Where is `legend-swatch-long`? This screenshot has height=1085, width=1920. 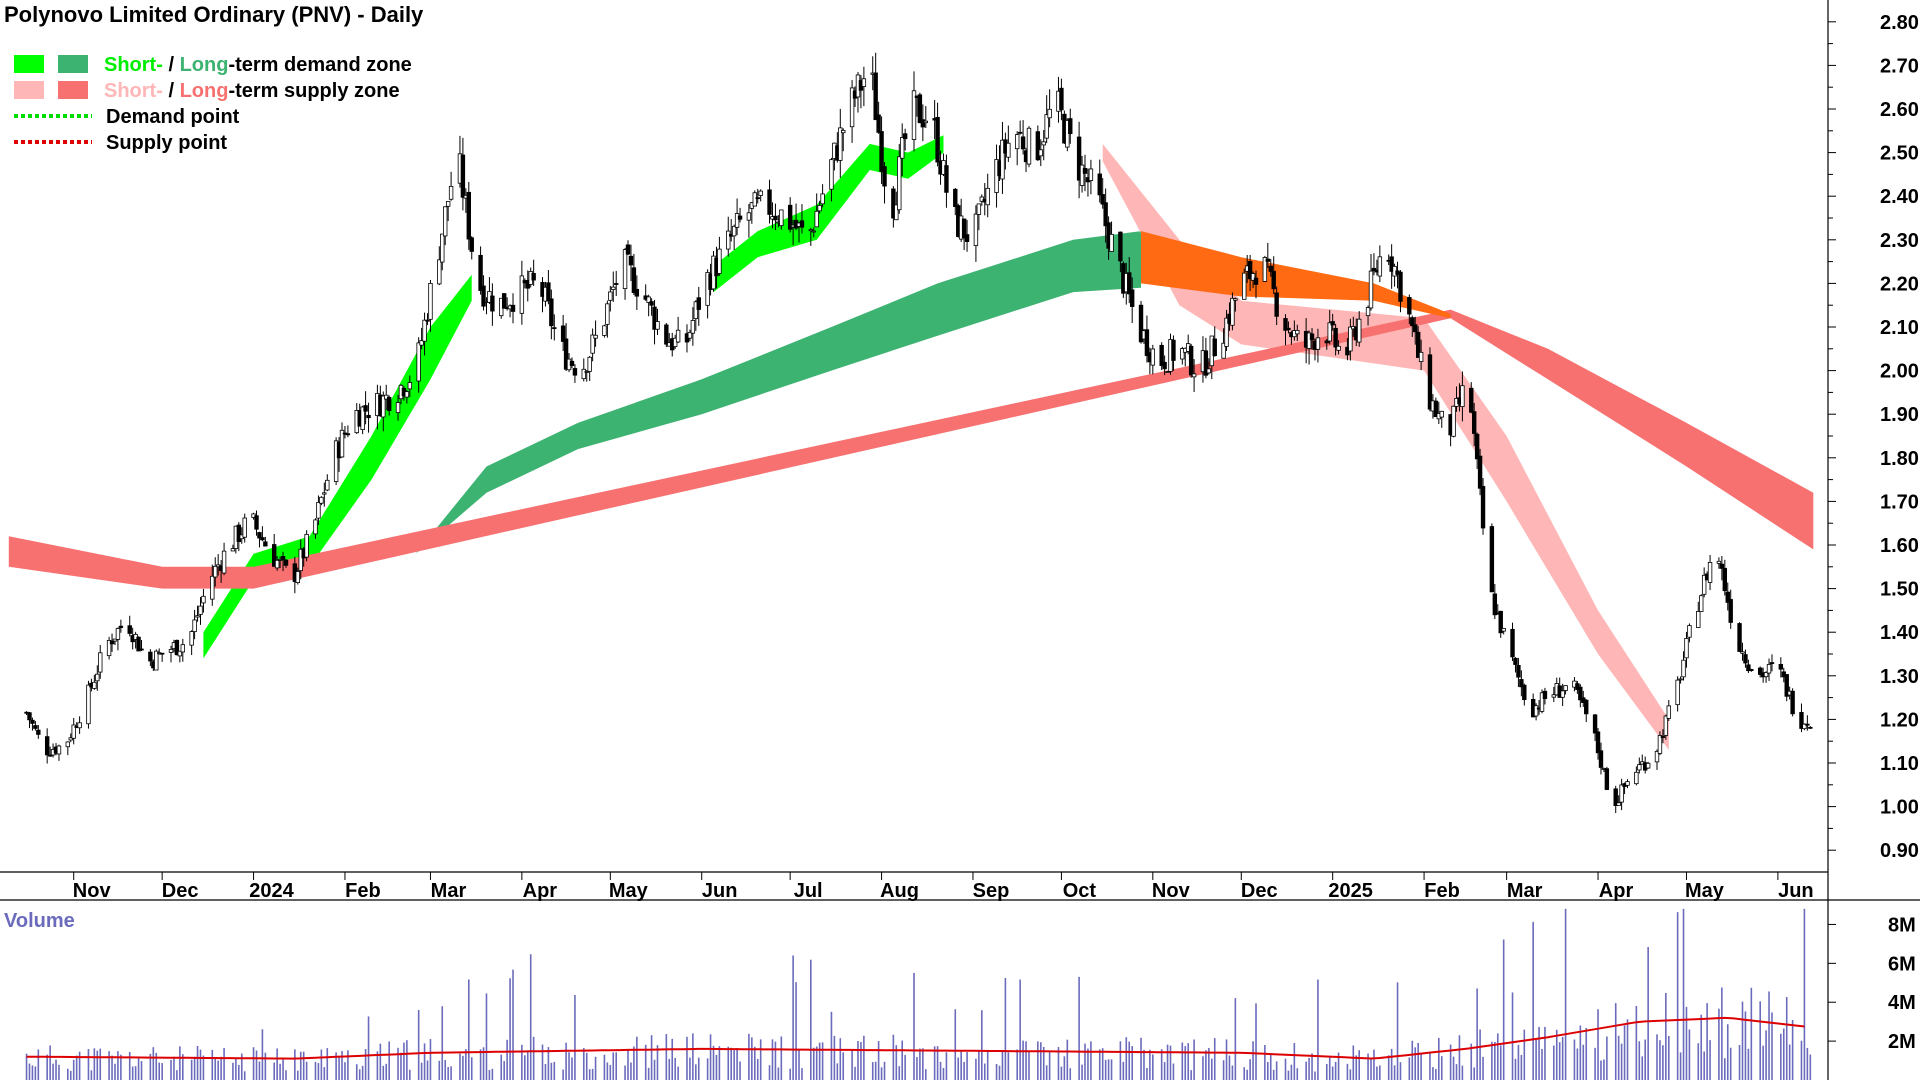
legend-swatch-long is located at coordinates (73, 90).